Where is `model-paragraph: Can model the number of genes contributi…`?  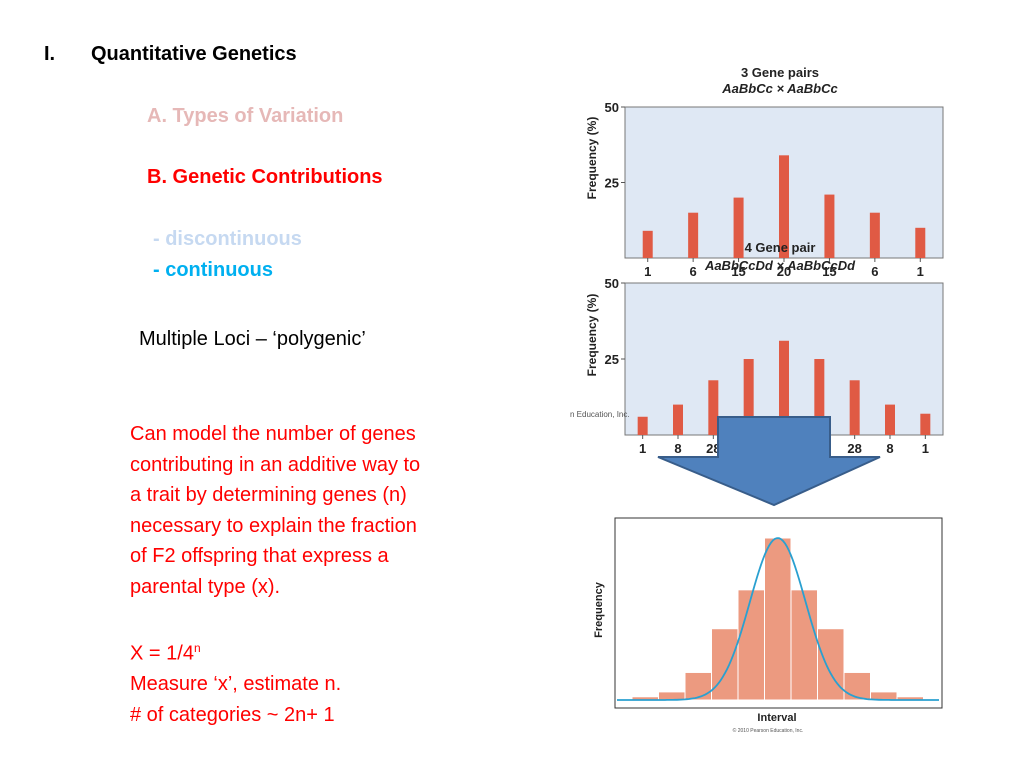 model-paragraph: Can model the number of genes contributi… is located at coordinates (275, 510).